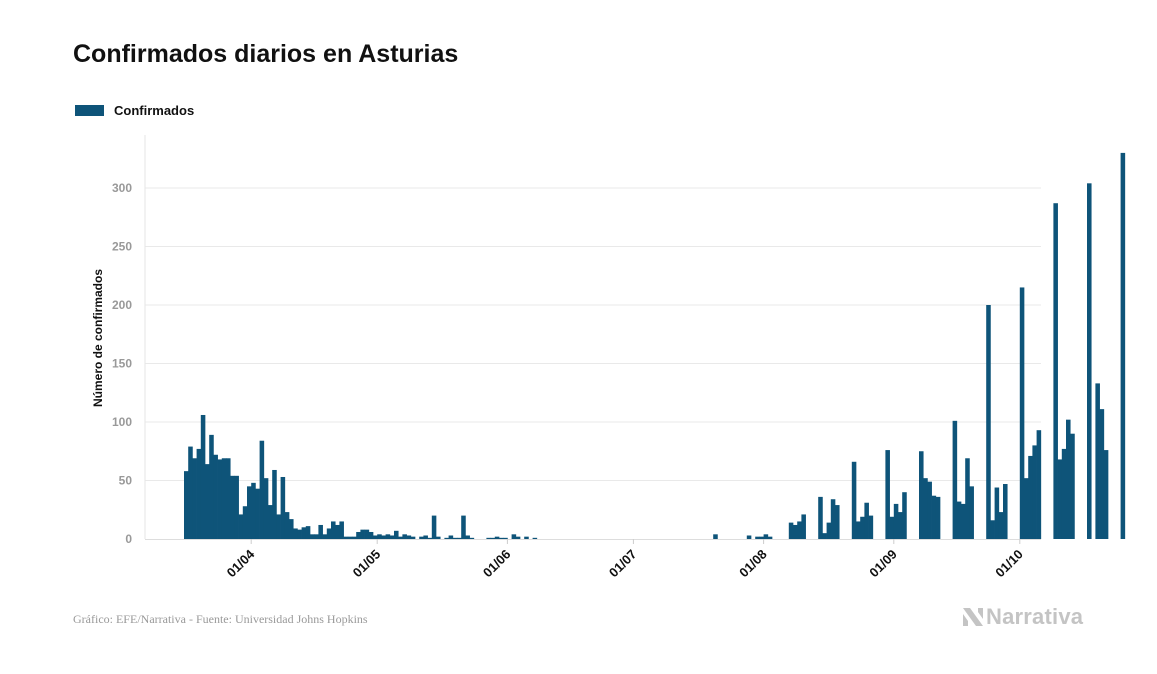 The image size is (1157, 674). Describe the element at coordinates (126, 481) in the screenshot. I see `y-tick-label: 50` at that location.